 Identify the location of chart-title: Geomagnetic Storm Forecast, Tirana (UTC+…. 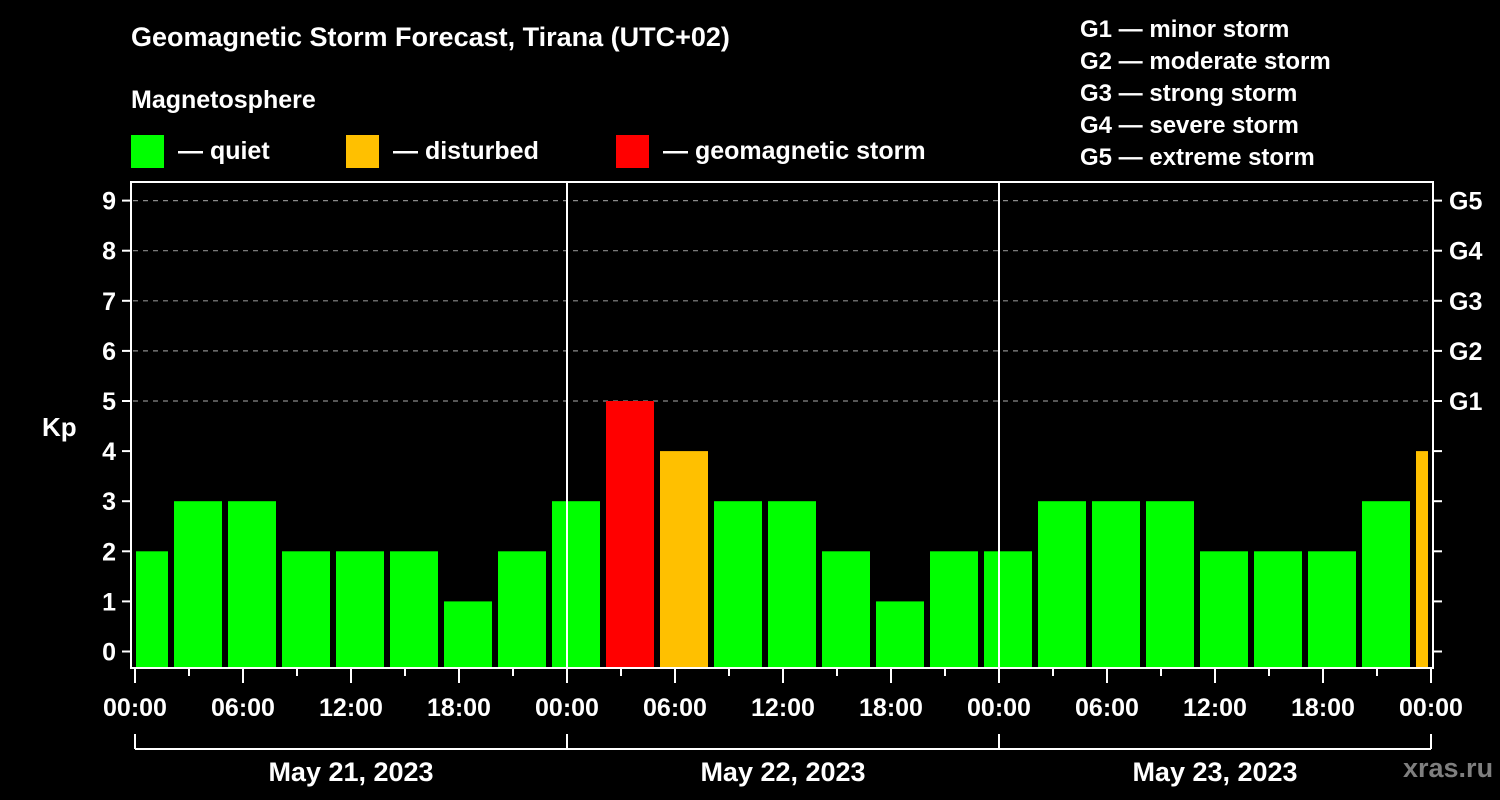
(430, 37).